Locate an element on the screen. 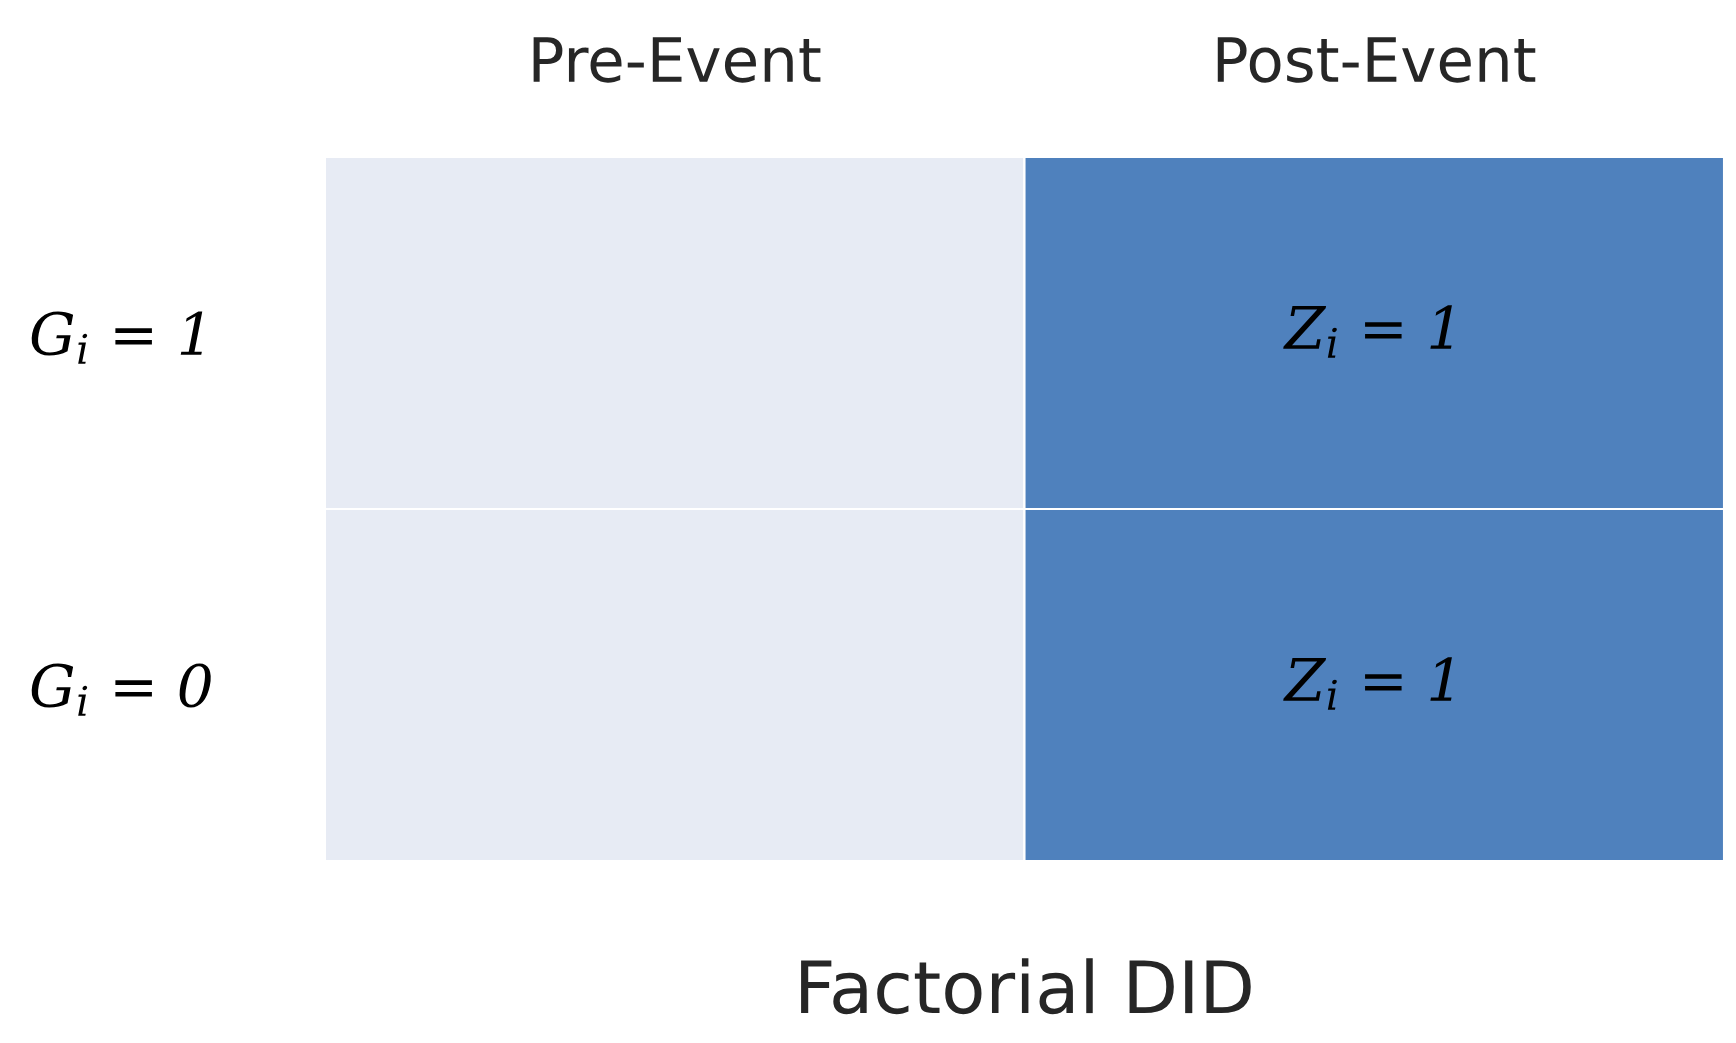 Image resolution: width=1736 pixels, height=1043 pixels. y-tick-label: G$_{i}$ = 0 is located at coordinates (121, 689).